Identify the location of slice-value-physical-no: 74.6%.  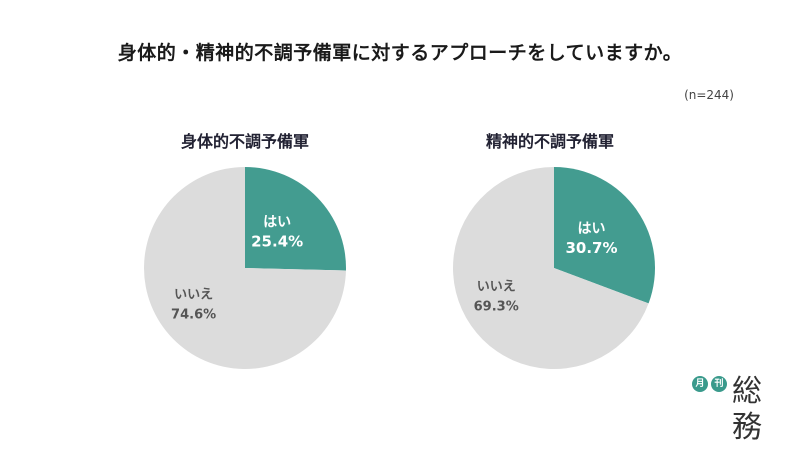
(193, 314).